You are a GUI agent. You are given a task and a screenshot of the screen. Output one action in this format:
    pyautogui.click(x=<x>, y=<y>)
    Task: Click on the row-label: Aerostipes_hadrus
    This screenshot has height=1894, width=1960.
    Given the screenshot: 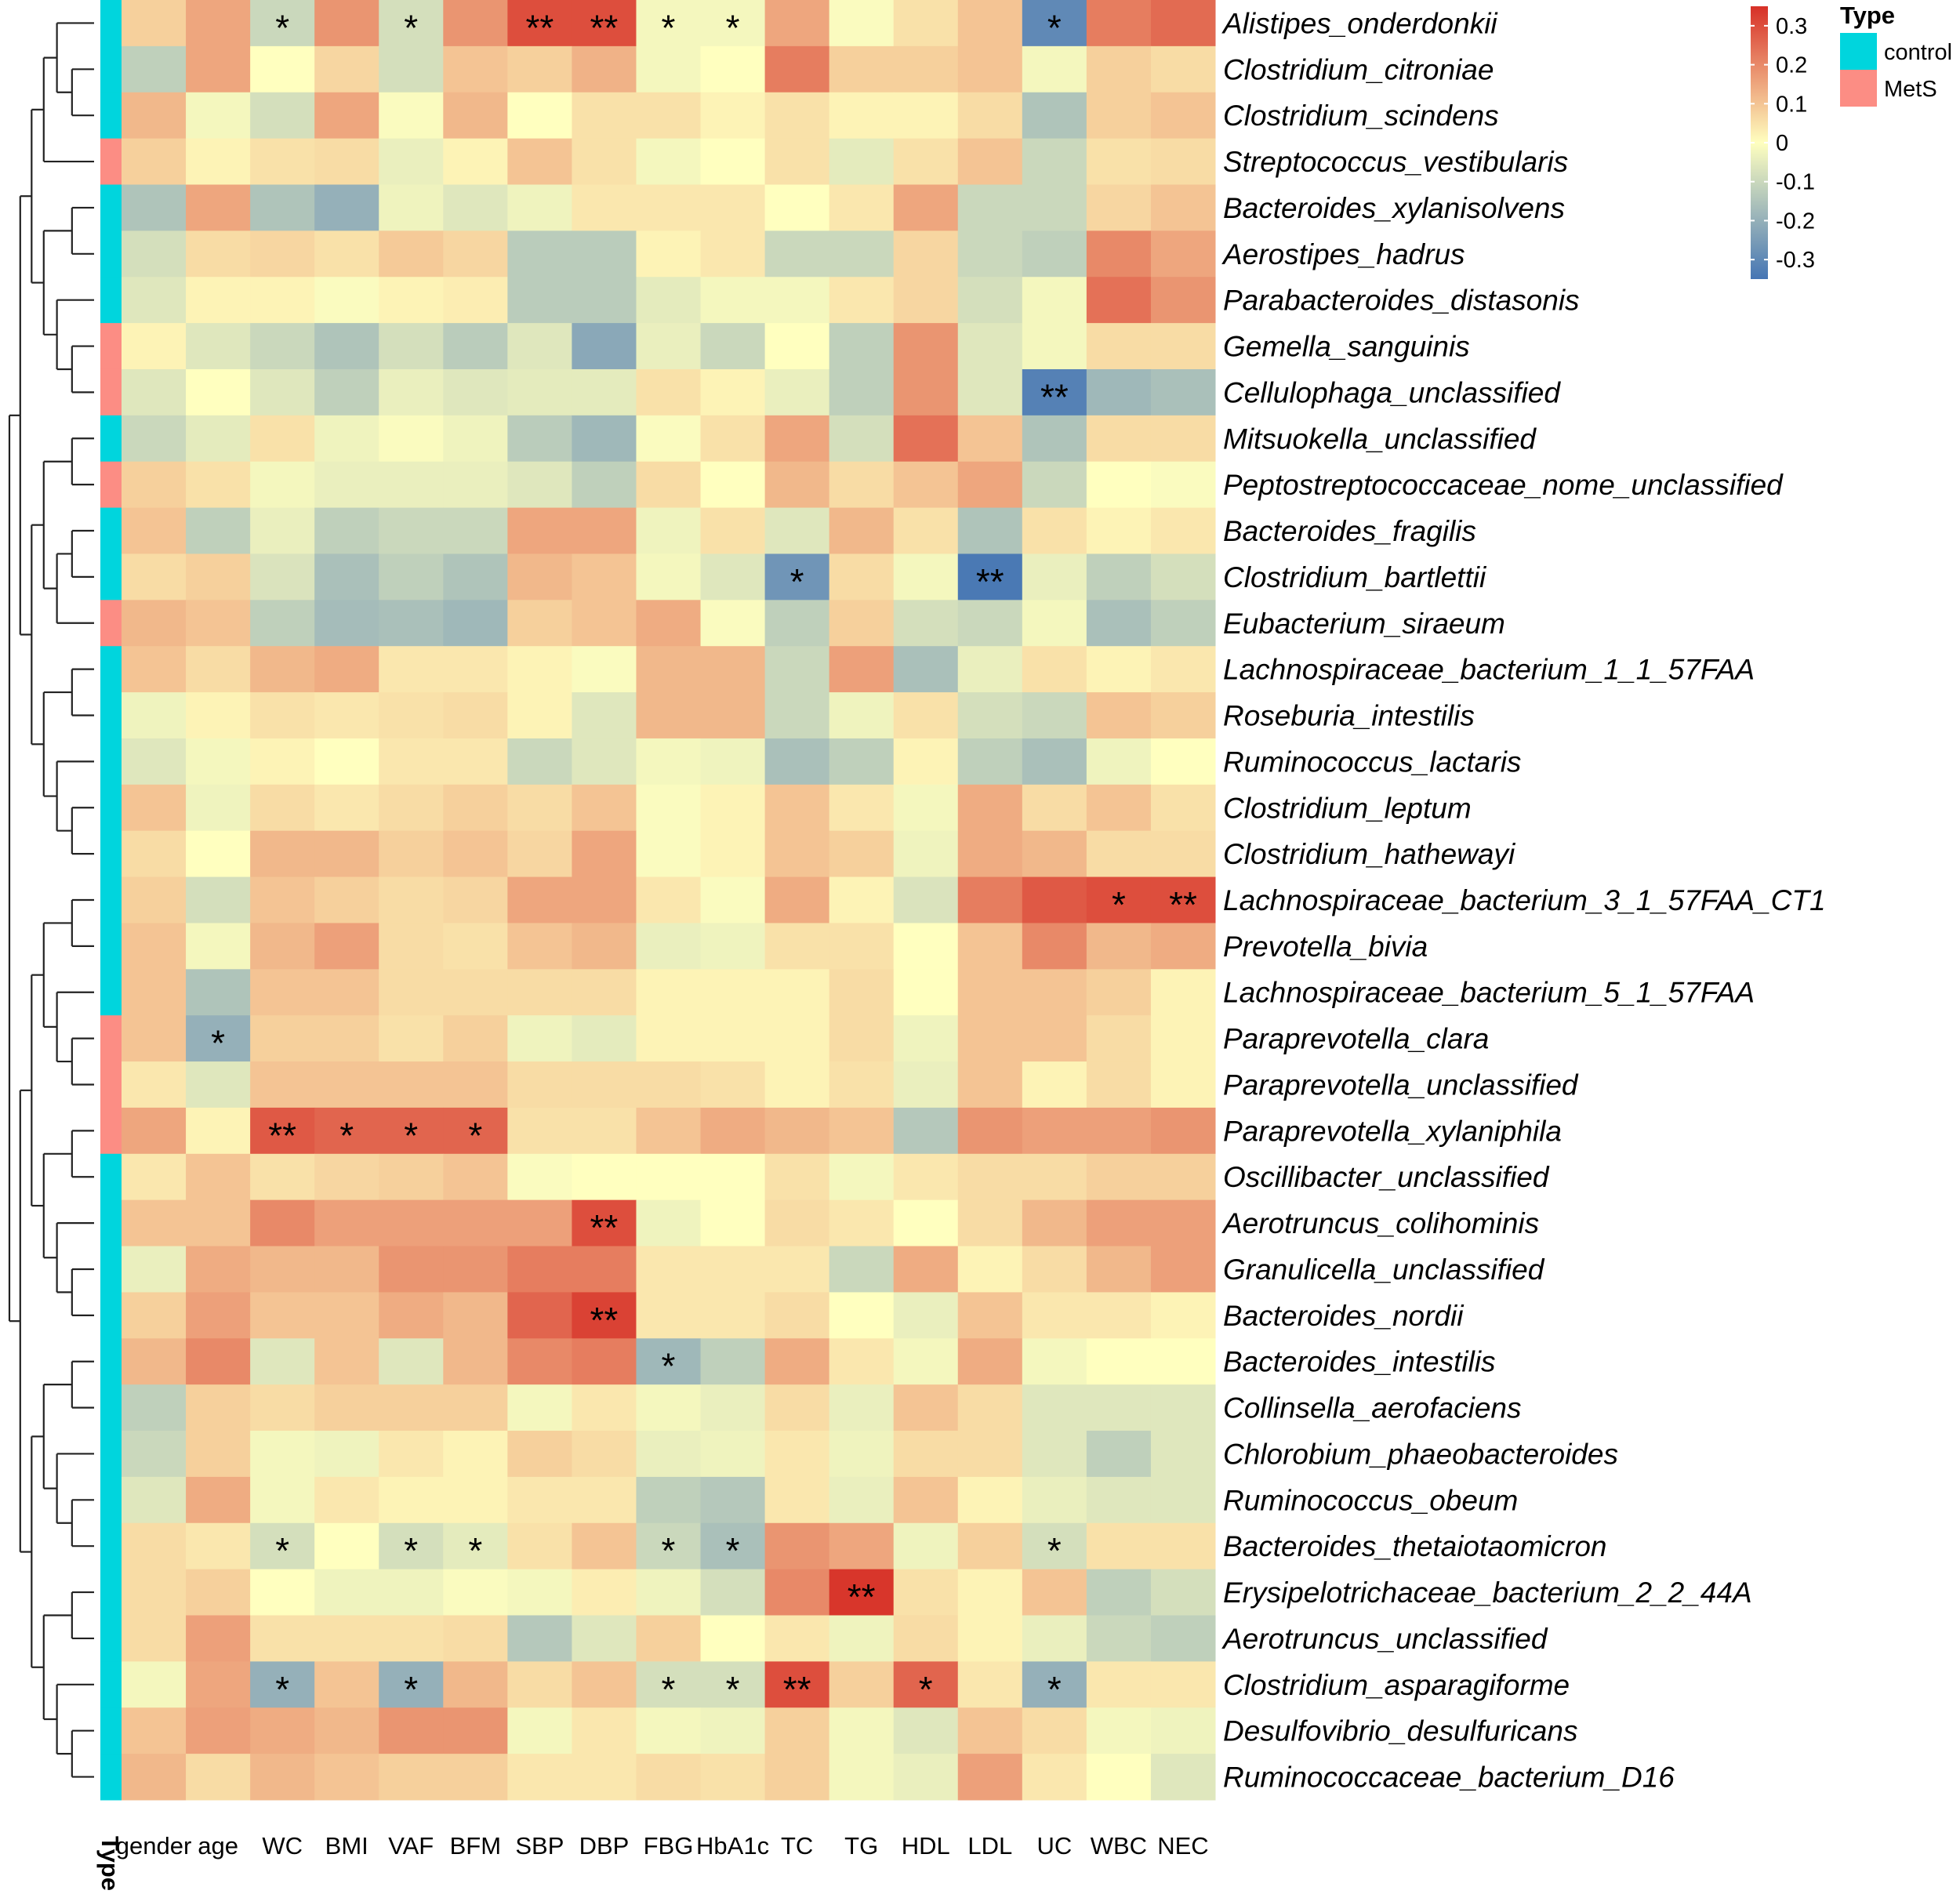 What is the action you would take?
    pyautogui.click(x=1343, y=254)
    